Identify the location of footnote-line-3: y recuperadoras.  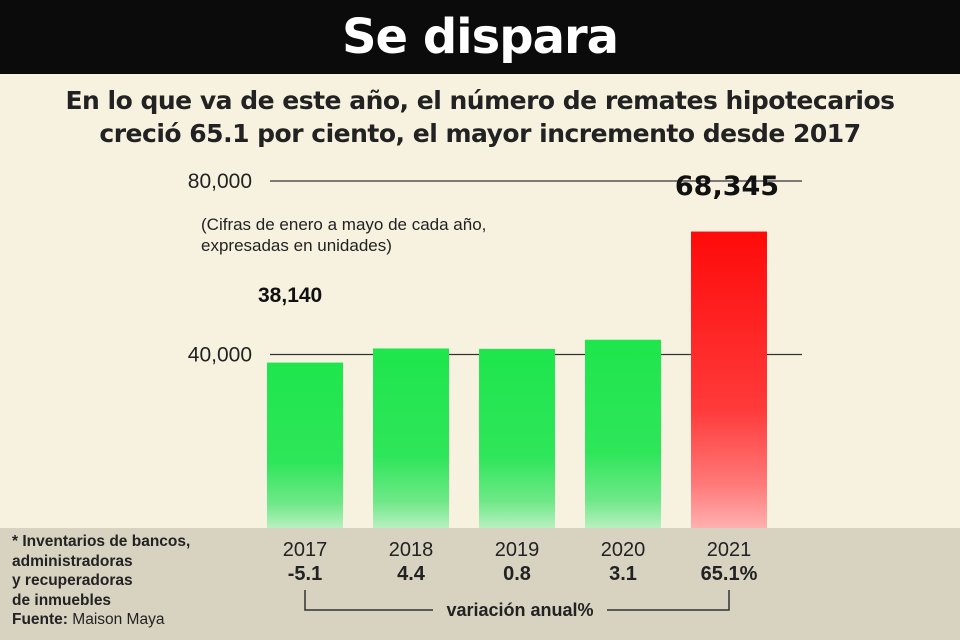
(72, 580).